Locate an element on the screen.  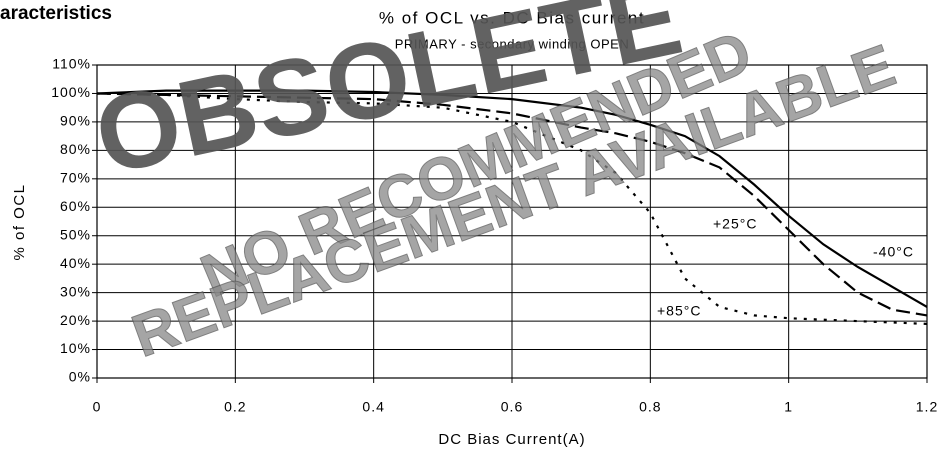
y-tick-label: 110% is located at coordinates (71, 64).